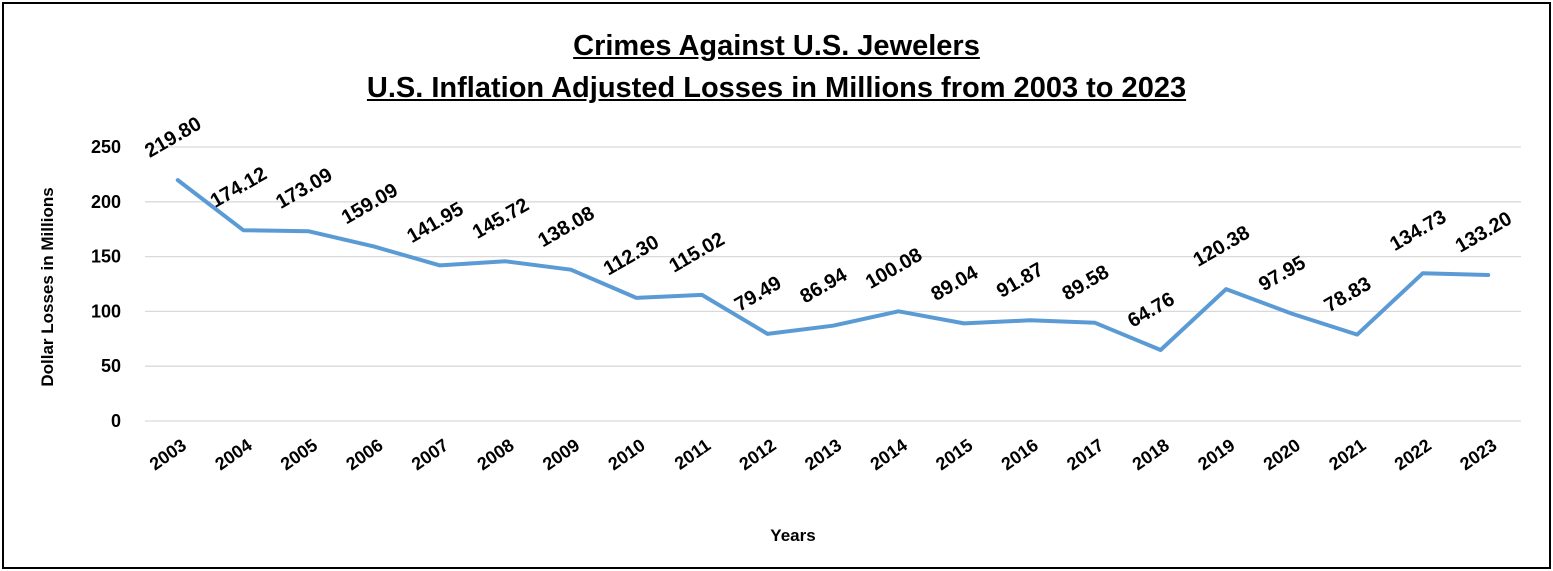  Describe the element at coordinates (364, 454) in the screenshot. I see `x-tick-label: 2006` at that location.